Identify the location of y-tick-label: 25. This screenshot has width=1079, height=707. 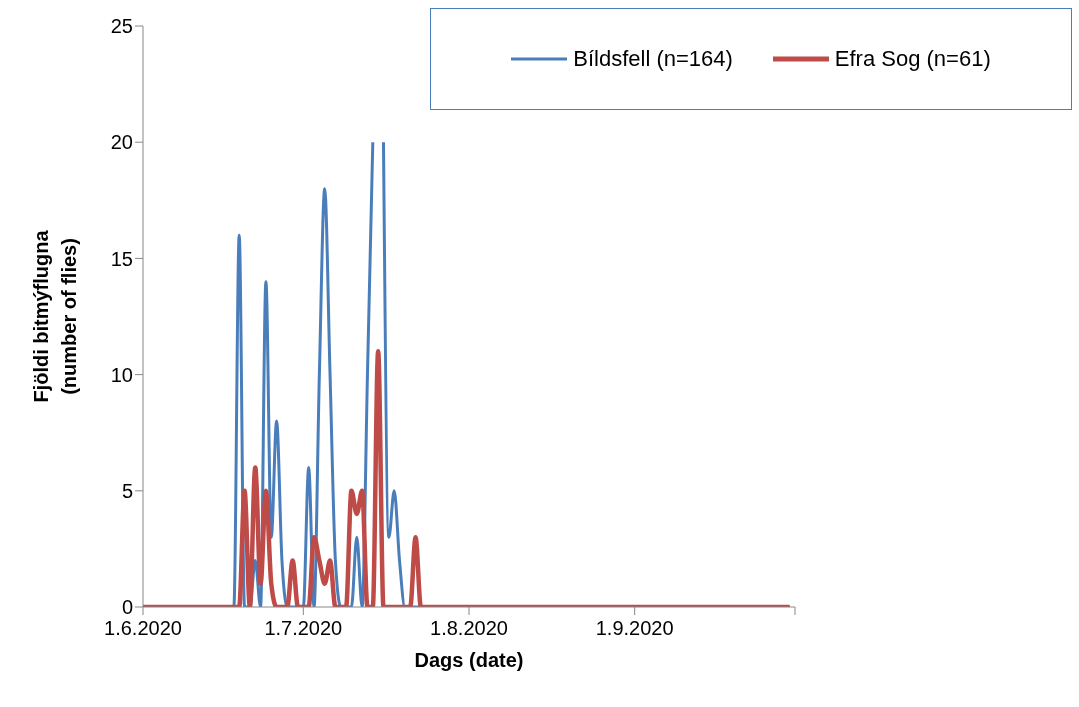
(121, 26).